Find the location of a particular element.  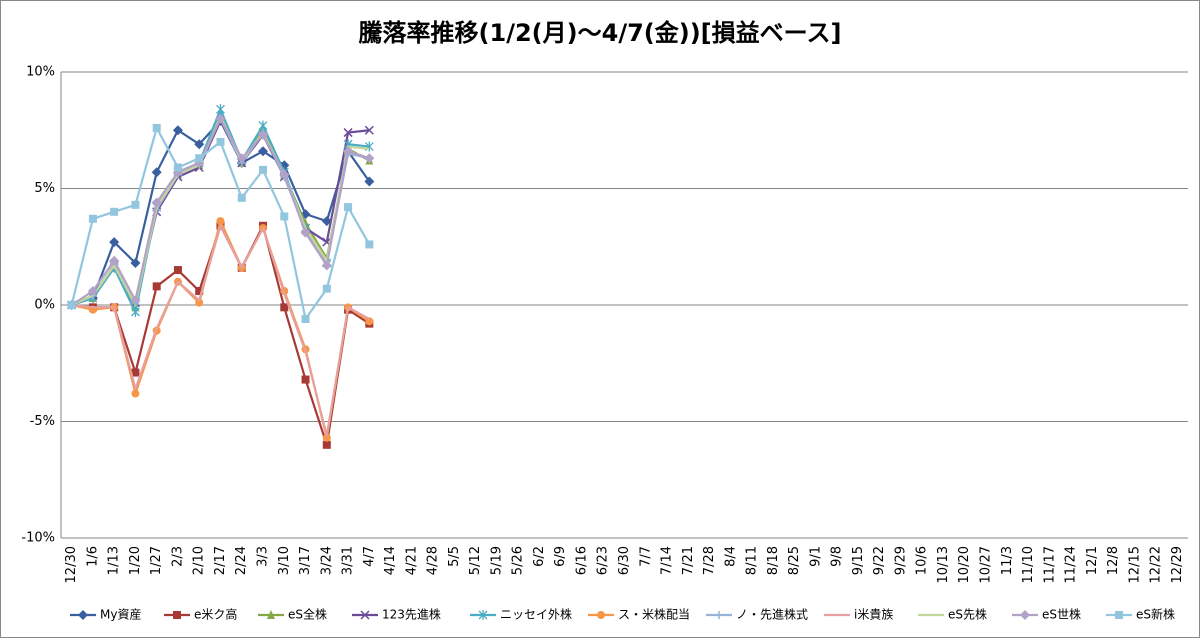

y-tick-label: 10% is located at coordinates (40, 72).